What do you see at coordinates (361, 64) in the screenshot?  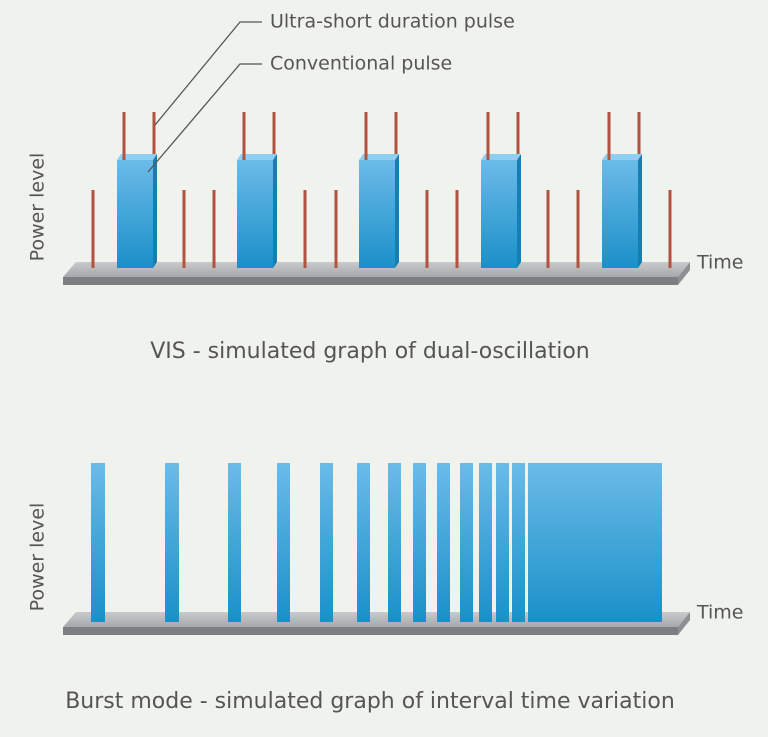 I see `legend-label: Conventional pulse` at bounding box center [361, 64].